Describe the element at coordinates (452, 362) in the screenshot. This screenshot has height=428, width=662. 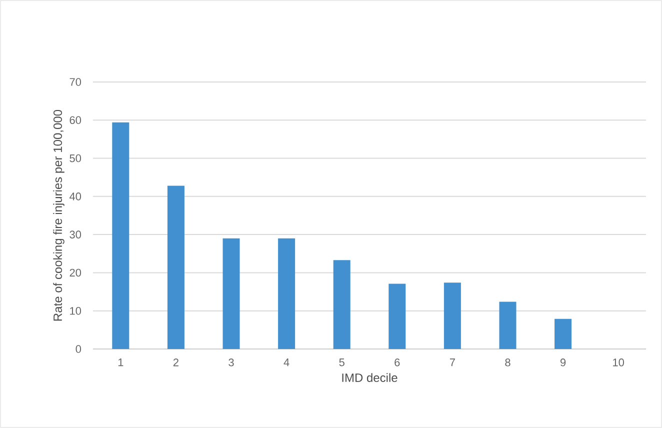
I see `x-tick-label: 7` at that location.